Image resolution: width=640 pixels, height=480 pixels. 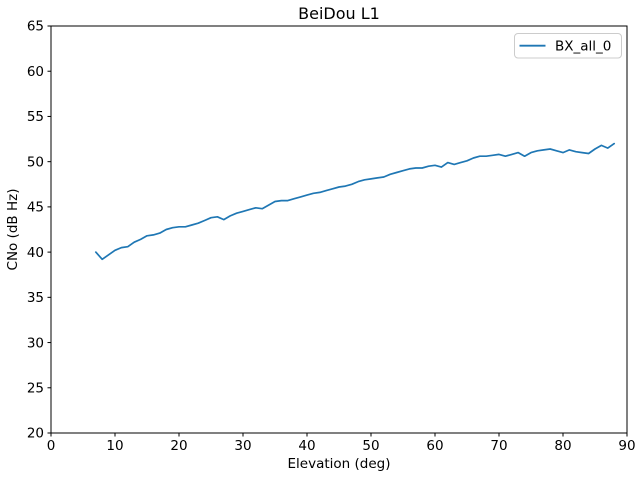 I want to click on legend-box, so click(x=568, y=46).